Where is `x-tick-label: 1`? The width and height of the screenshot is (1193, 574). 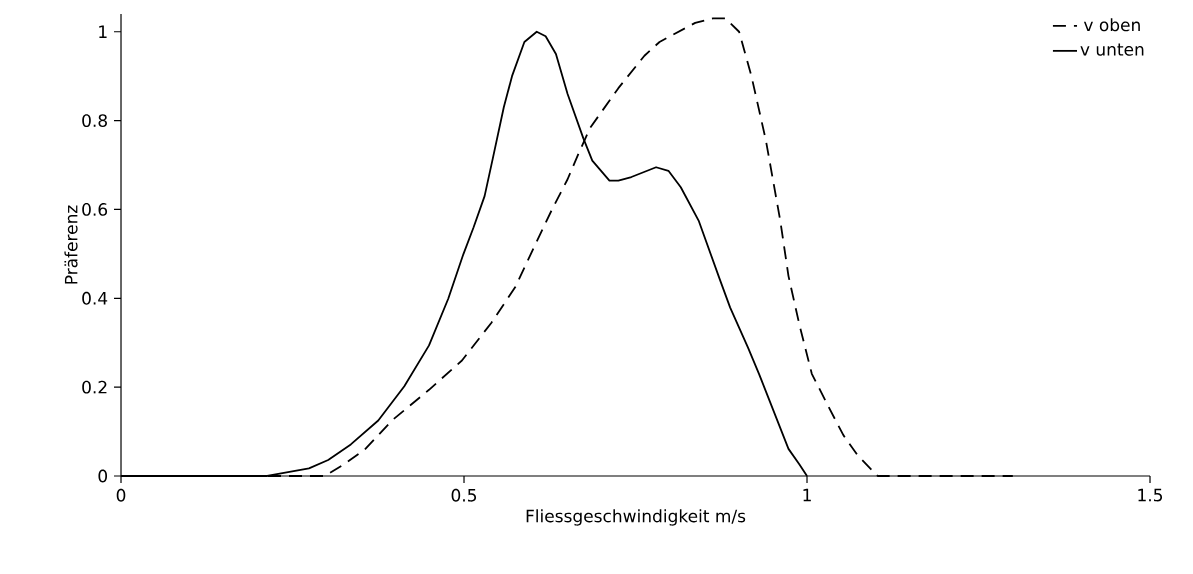 x-tick-label: 1 is located at coordinates (807, 495).